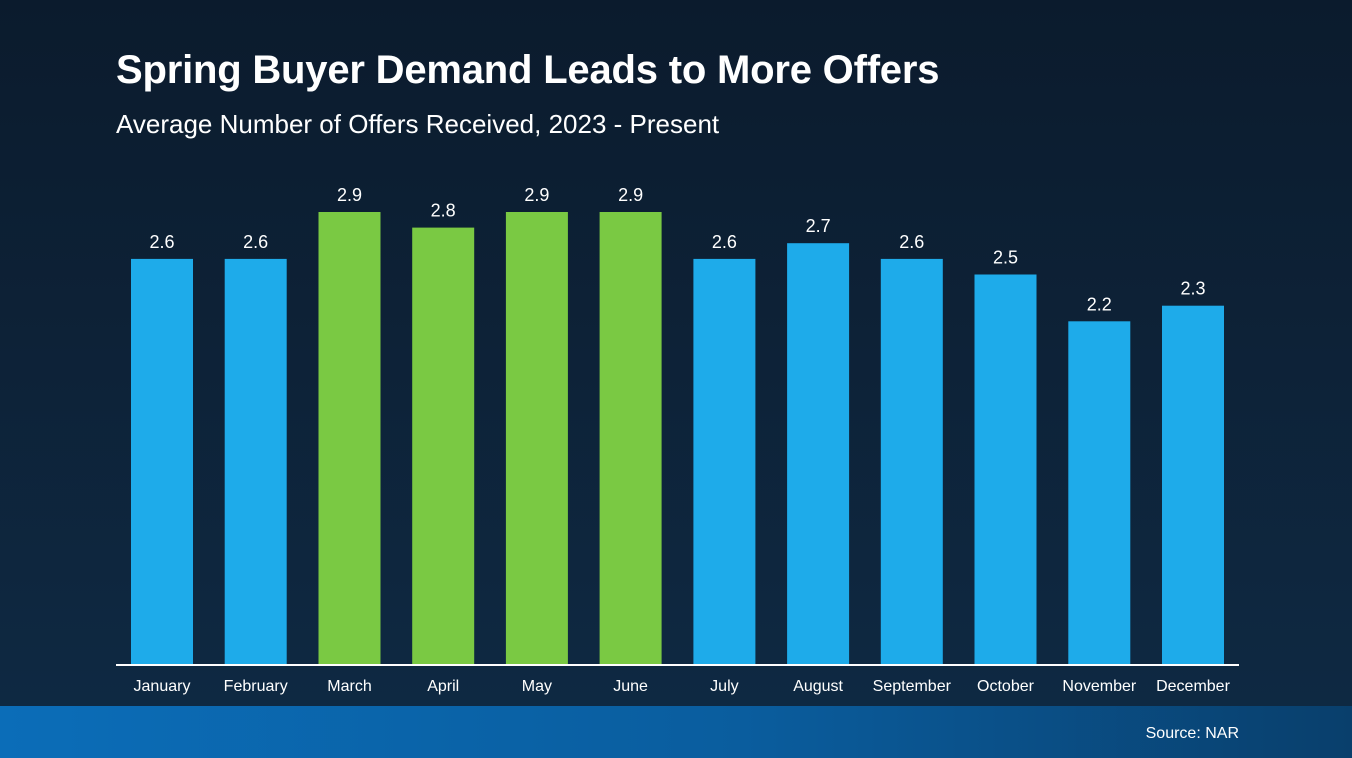 The height and width of the screenshot is (758, 1352). Describe the element at coordinates (1192, 289) in the screenshot. I see `value-label-december: 2.3` at that location.